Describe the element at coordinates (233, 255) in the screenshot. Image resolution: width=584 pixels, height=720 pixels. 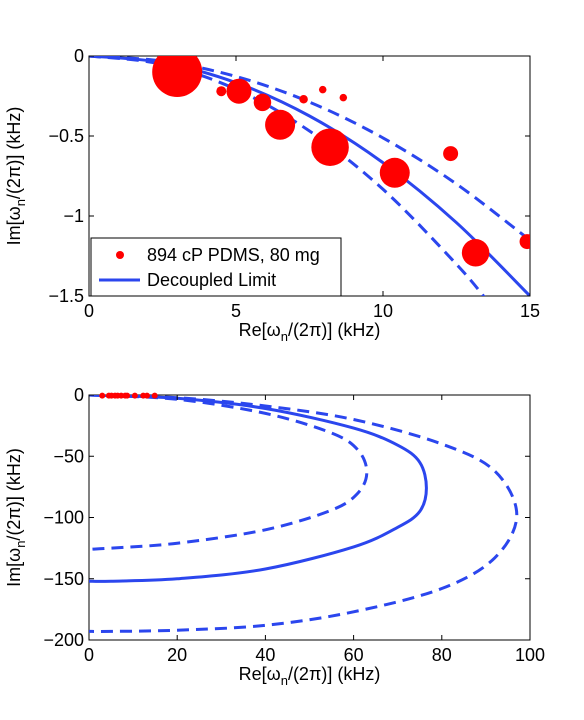
I see `legend-label-points: 894 cP PDMS, 80 mg` at that location.